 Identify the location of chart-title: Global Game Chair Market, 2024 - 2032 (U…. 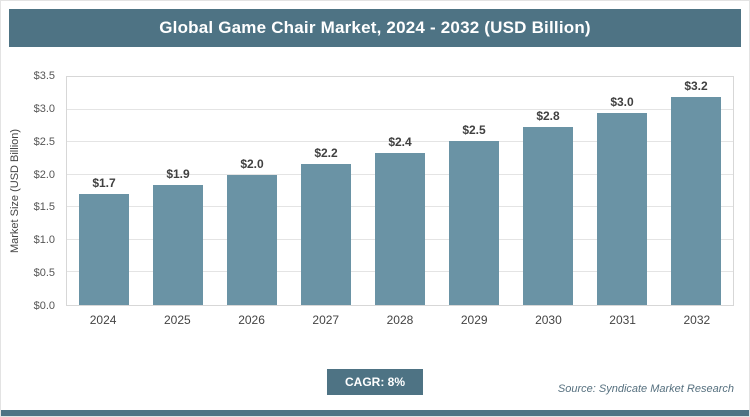
(375, 27).